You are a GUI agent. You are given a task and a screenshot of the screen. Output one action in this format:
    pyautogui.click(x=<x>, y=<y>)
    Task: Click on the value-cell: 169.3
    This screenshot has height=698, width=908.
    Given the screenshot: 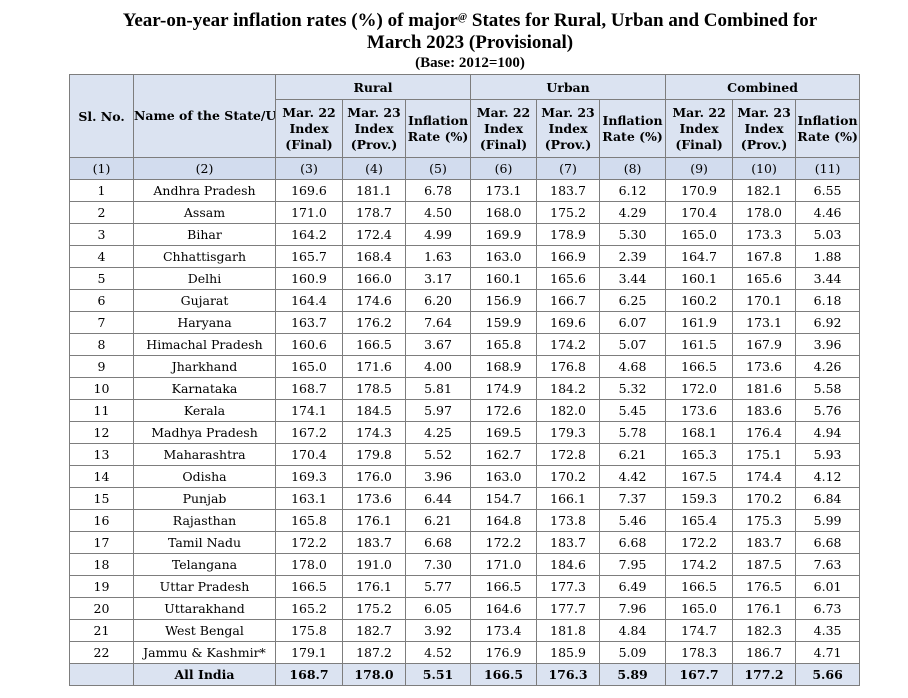 What is the action you would take?
    pyautogui.click(x=309, y=476)
    